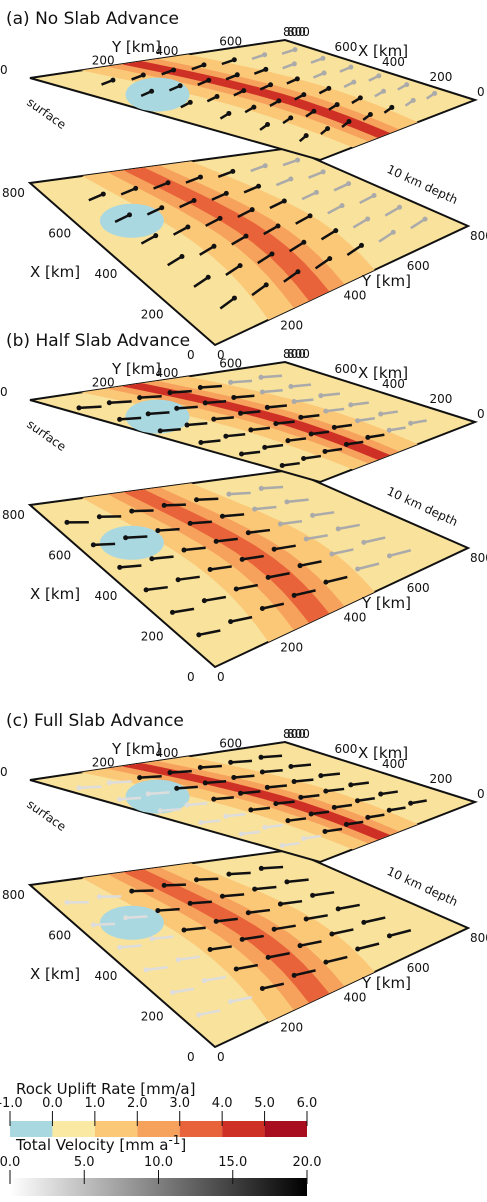 Image resolution: width=487 pixels, height=1202 pixels. What do you see at coordinates (59, 936) in the screenshot?
I see `bottom-x-tick: 600` at bounding box center [59, 936].